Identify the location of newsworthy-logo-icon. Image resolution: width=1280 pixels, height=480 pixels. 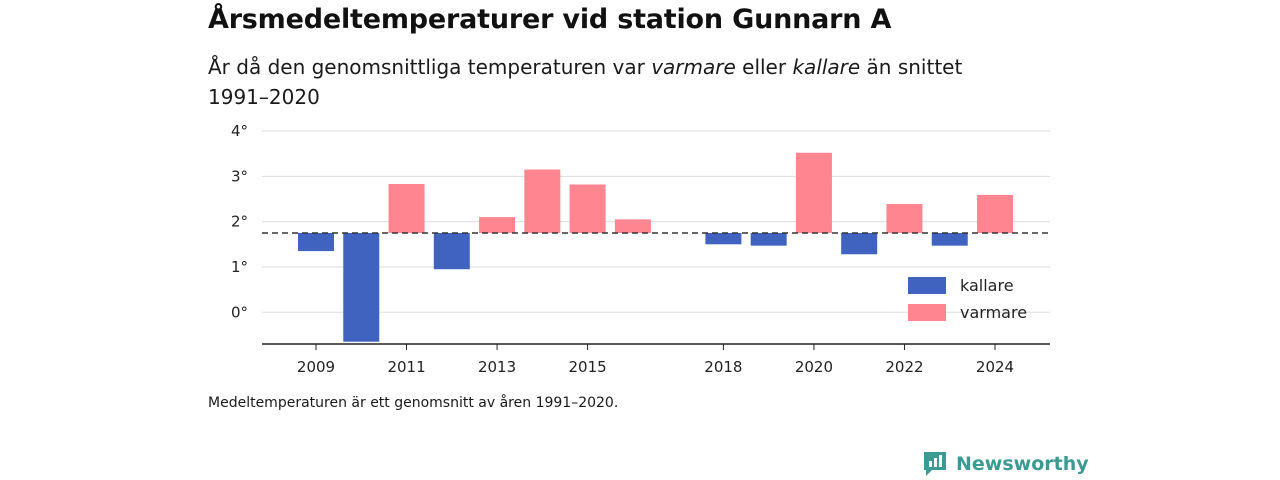
(935, 464).